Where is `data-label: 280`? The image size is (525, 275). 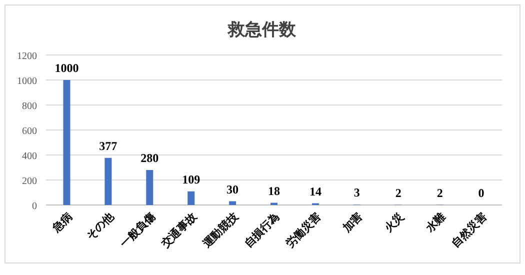 data-label: 280 is located at coordinates (149, 158).